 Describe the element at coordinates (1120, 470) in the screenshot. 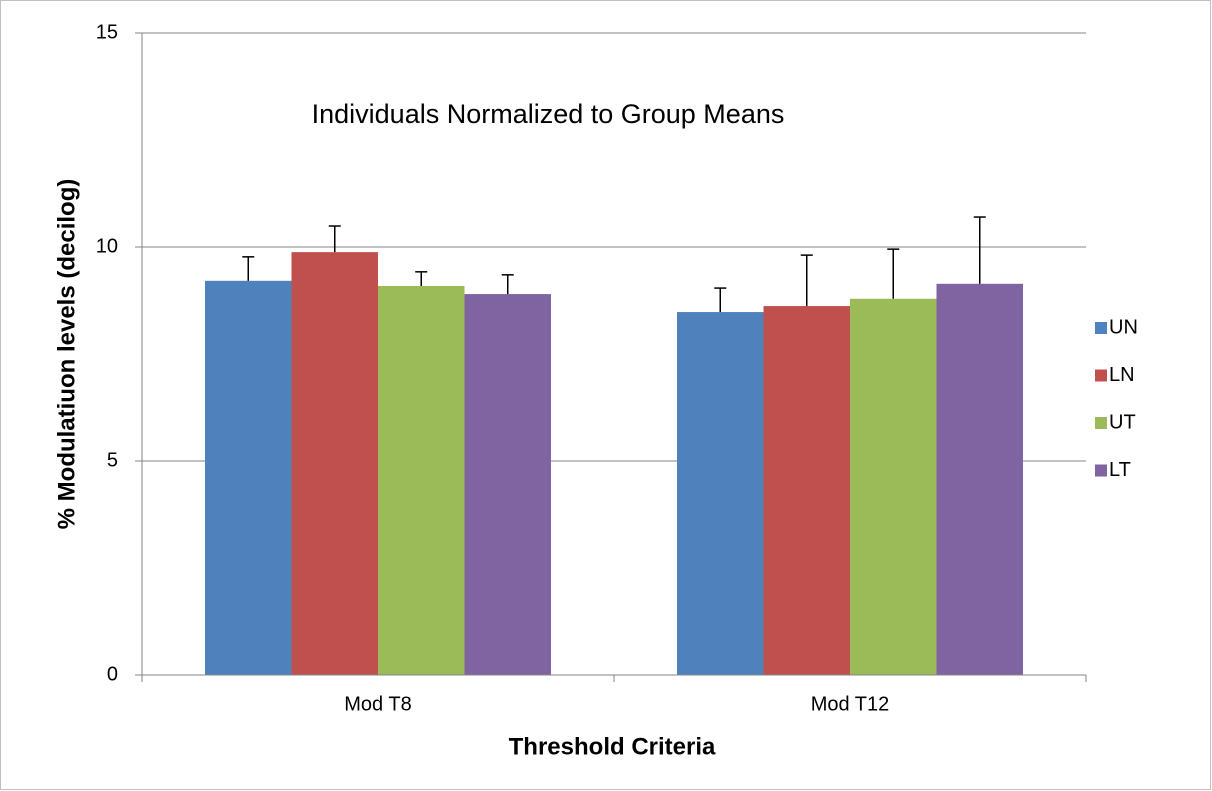

I see `legend-label: LT` at that location.